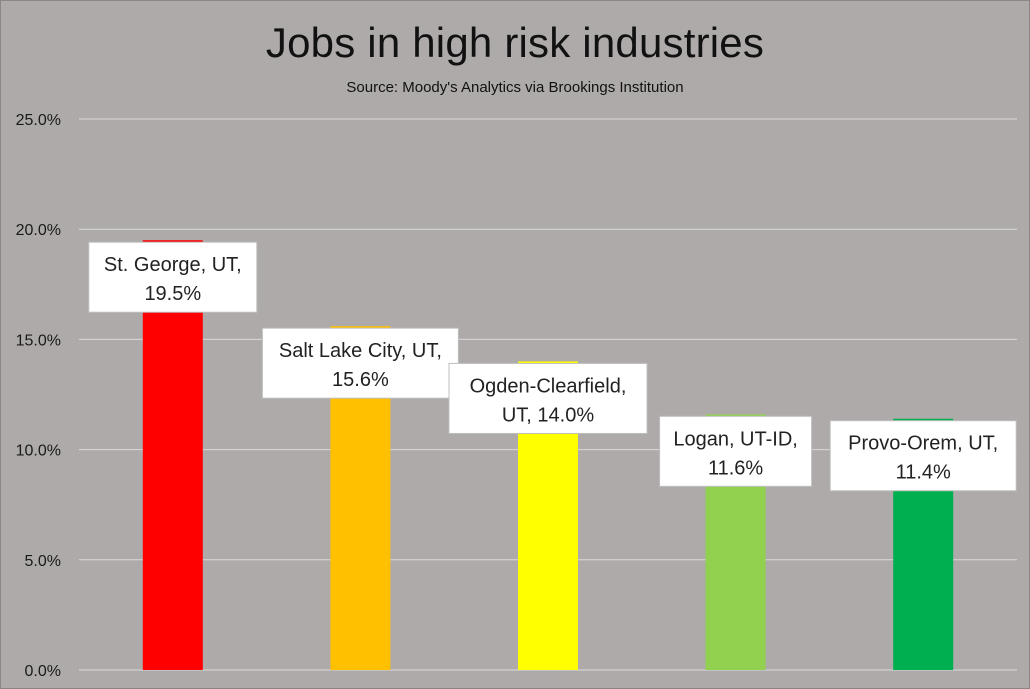 The image size is (1030, 689). What do you see at coordinates (38, 120) in the screenshot?
I see `y-tick-label: 25.0%` at bounding box center [38, 120].